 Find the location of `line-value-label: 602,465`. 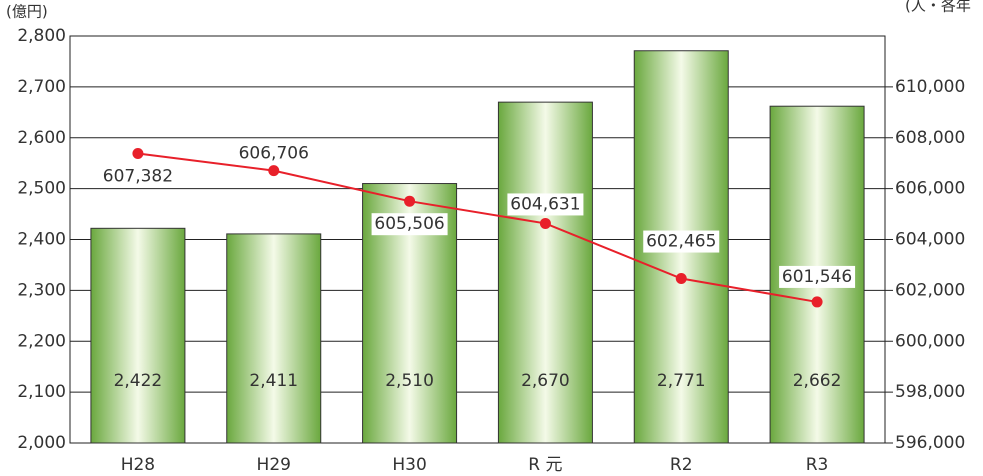

line-value-label: 602,465 is located at coordinates (681, 242).